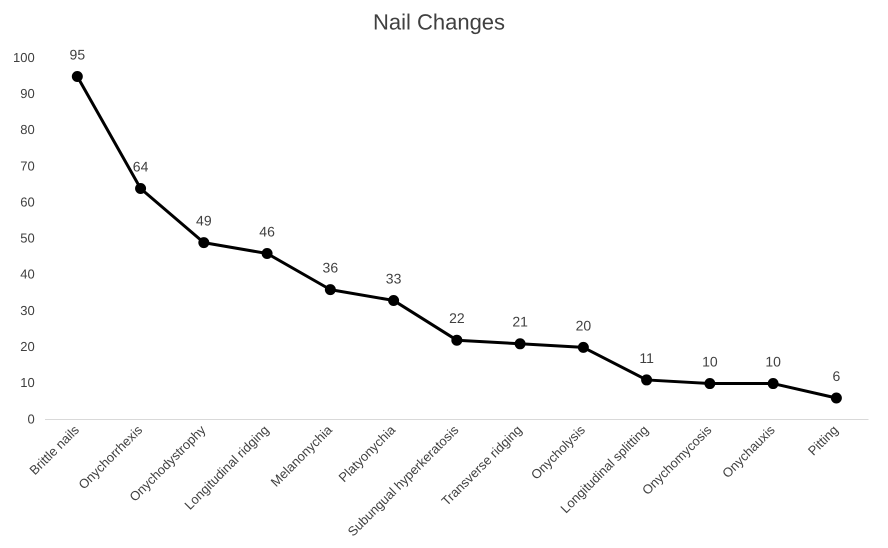 Image resolution: width=888 pixels, height=548 pixels. I want to click on chart-title: Nail Changes, so click(439, 21).